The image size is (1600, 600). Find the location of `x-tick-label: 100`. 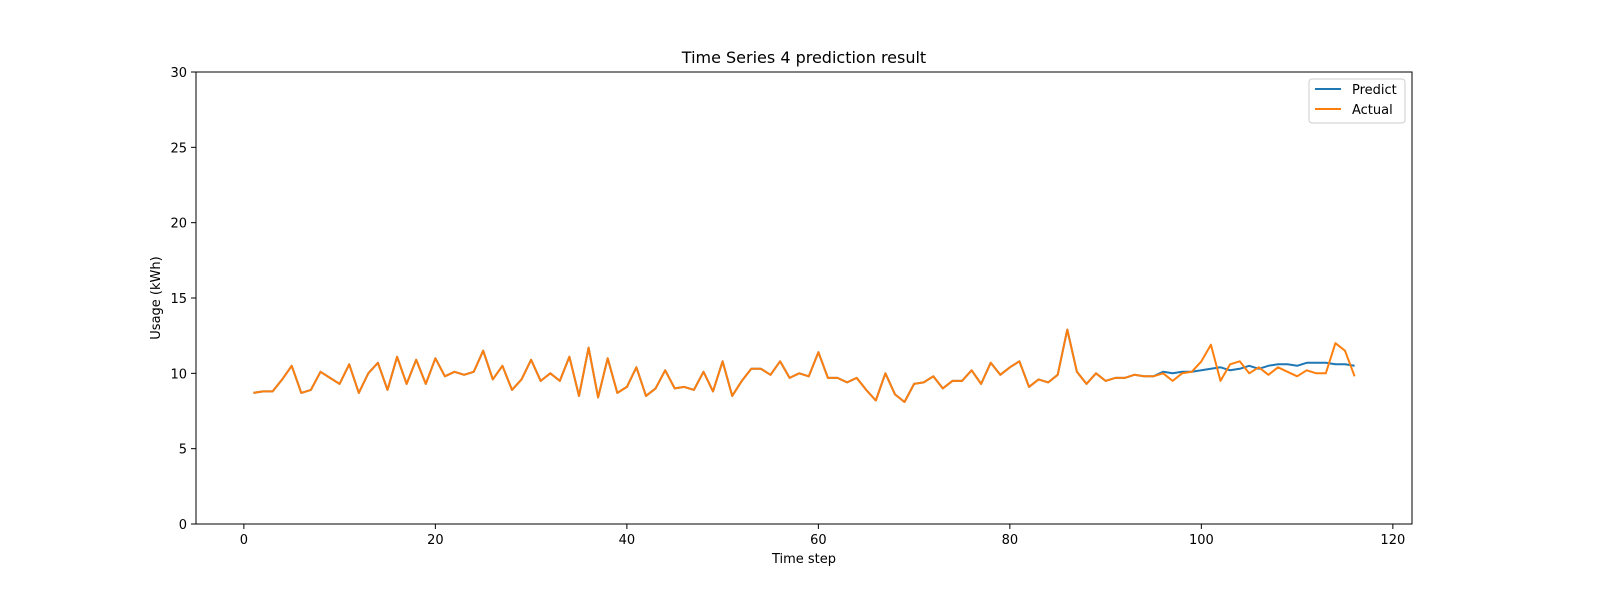

x-tick-label: 100 is located at coordinates (1201, 540).